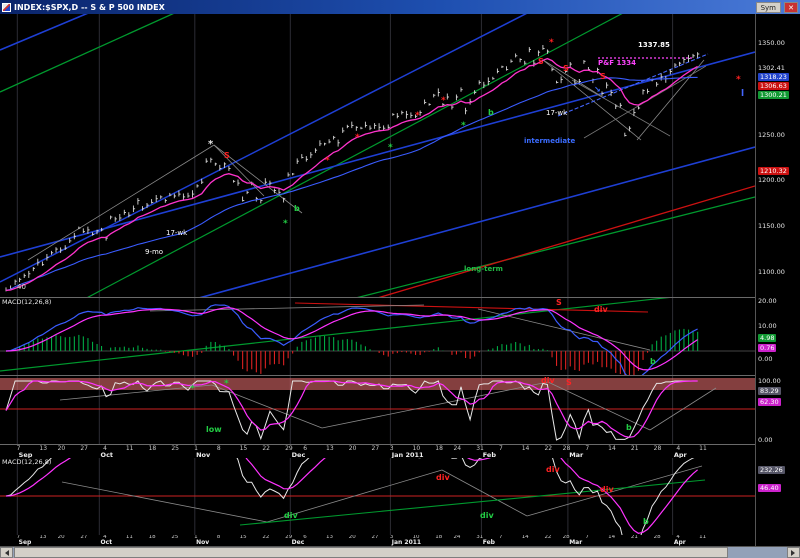 The image size is (800, 558). Describe the element at coordinates (6, 552) in the screenshot. I see `scroll-left-button` at that location.